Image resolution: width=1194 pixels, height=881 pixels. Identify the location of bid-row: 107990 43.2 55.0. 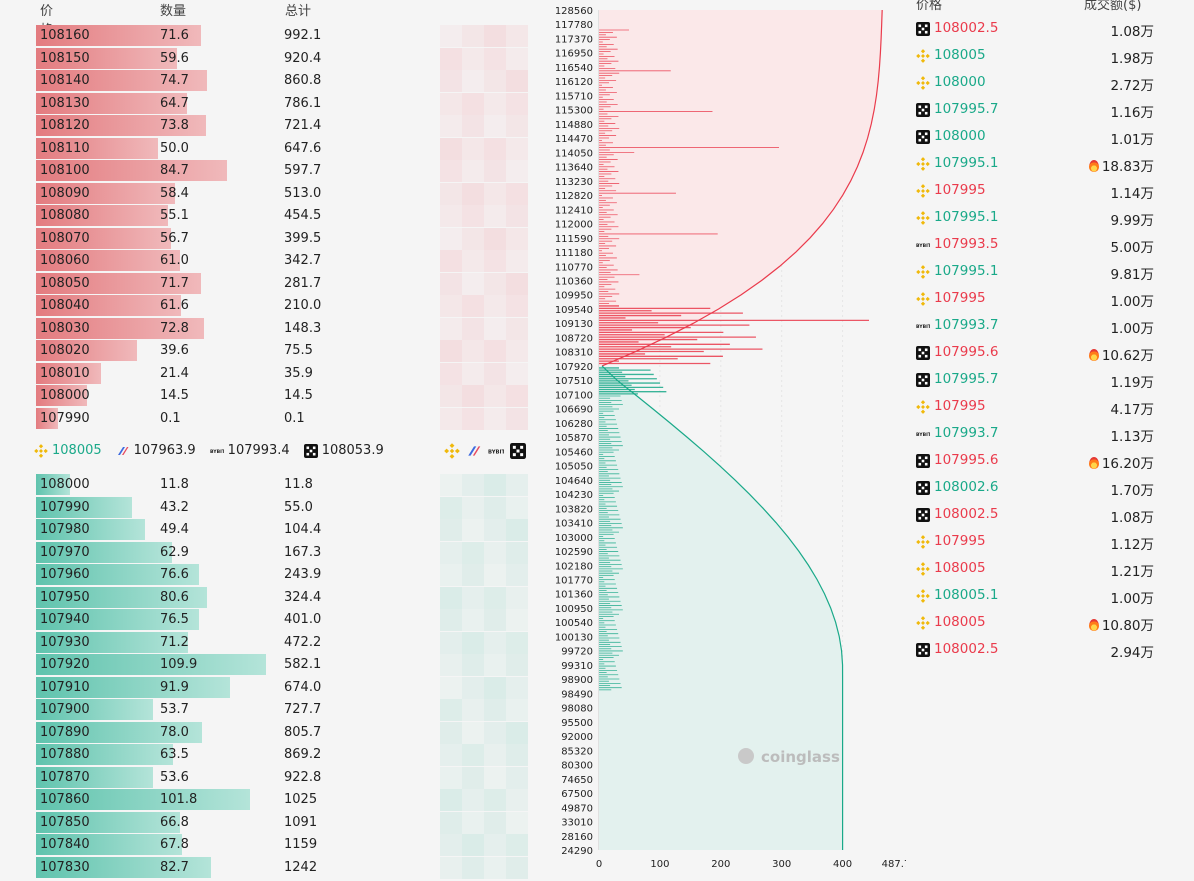
(296, 507).